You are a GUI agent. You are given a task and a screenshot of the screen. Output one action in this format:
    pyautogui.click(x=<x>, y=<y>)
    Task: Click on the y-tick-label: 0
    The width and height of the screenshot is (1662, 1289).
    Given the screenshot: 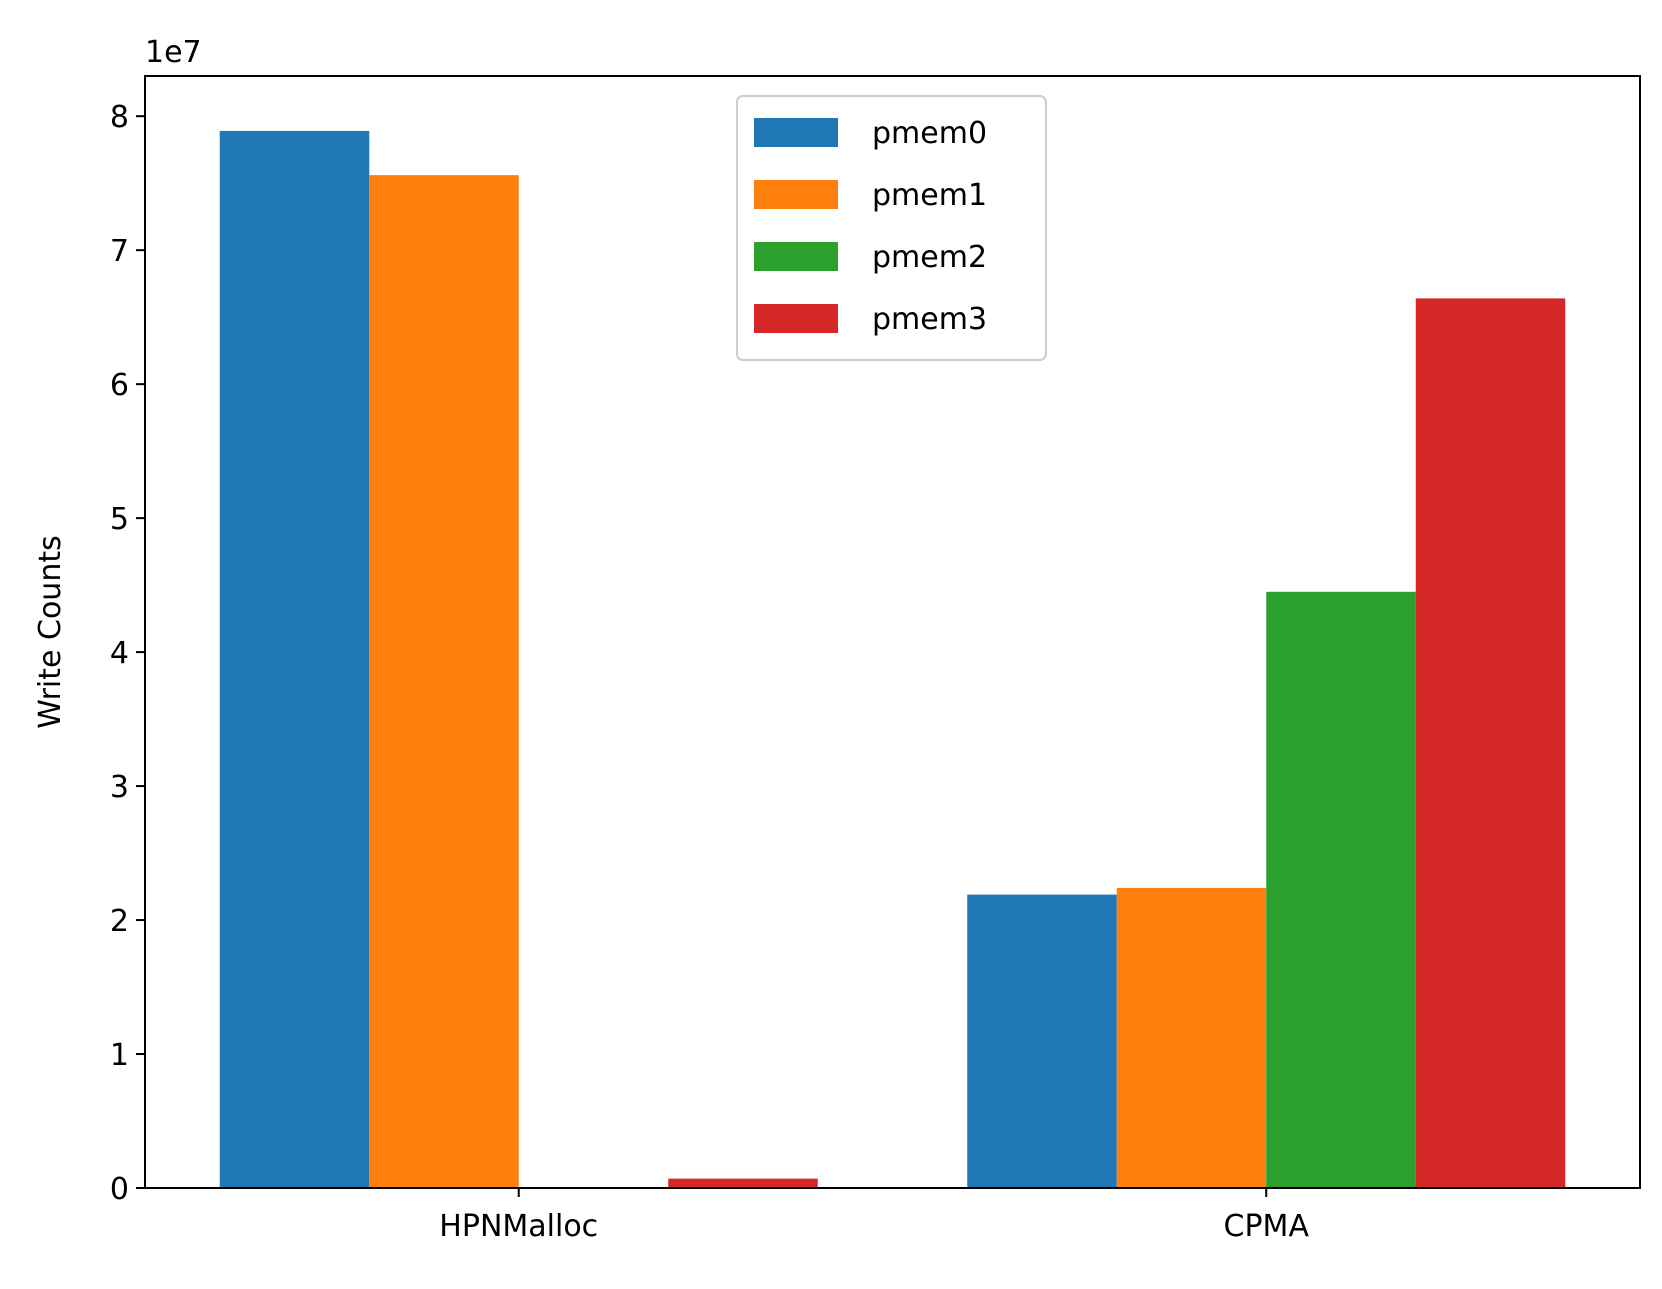 What is the action you would take?
    pyautogui.click(x=119, y=1189)
    